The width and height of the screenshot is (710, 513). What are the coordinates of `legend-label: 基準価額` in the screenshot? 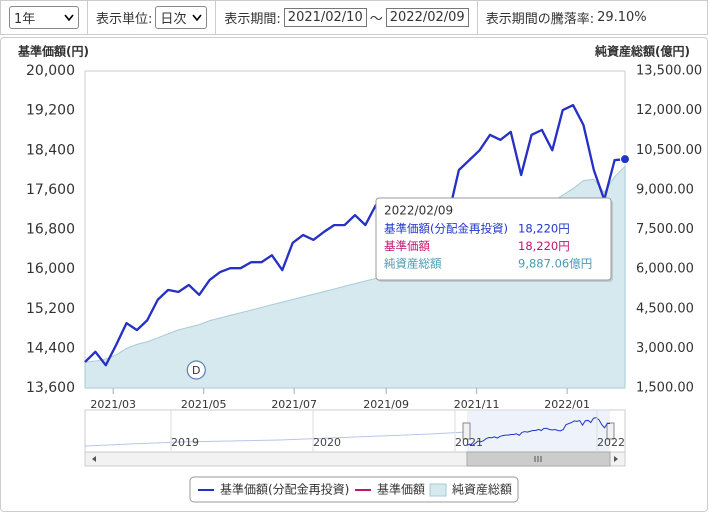 It's located at (401, 489).